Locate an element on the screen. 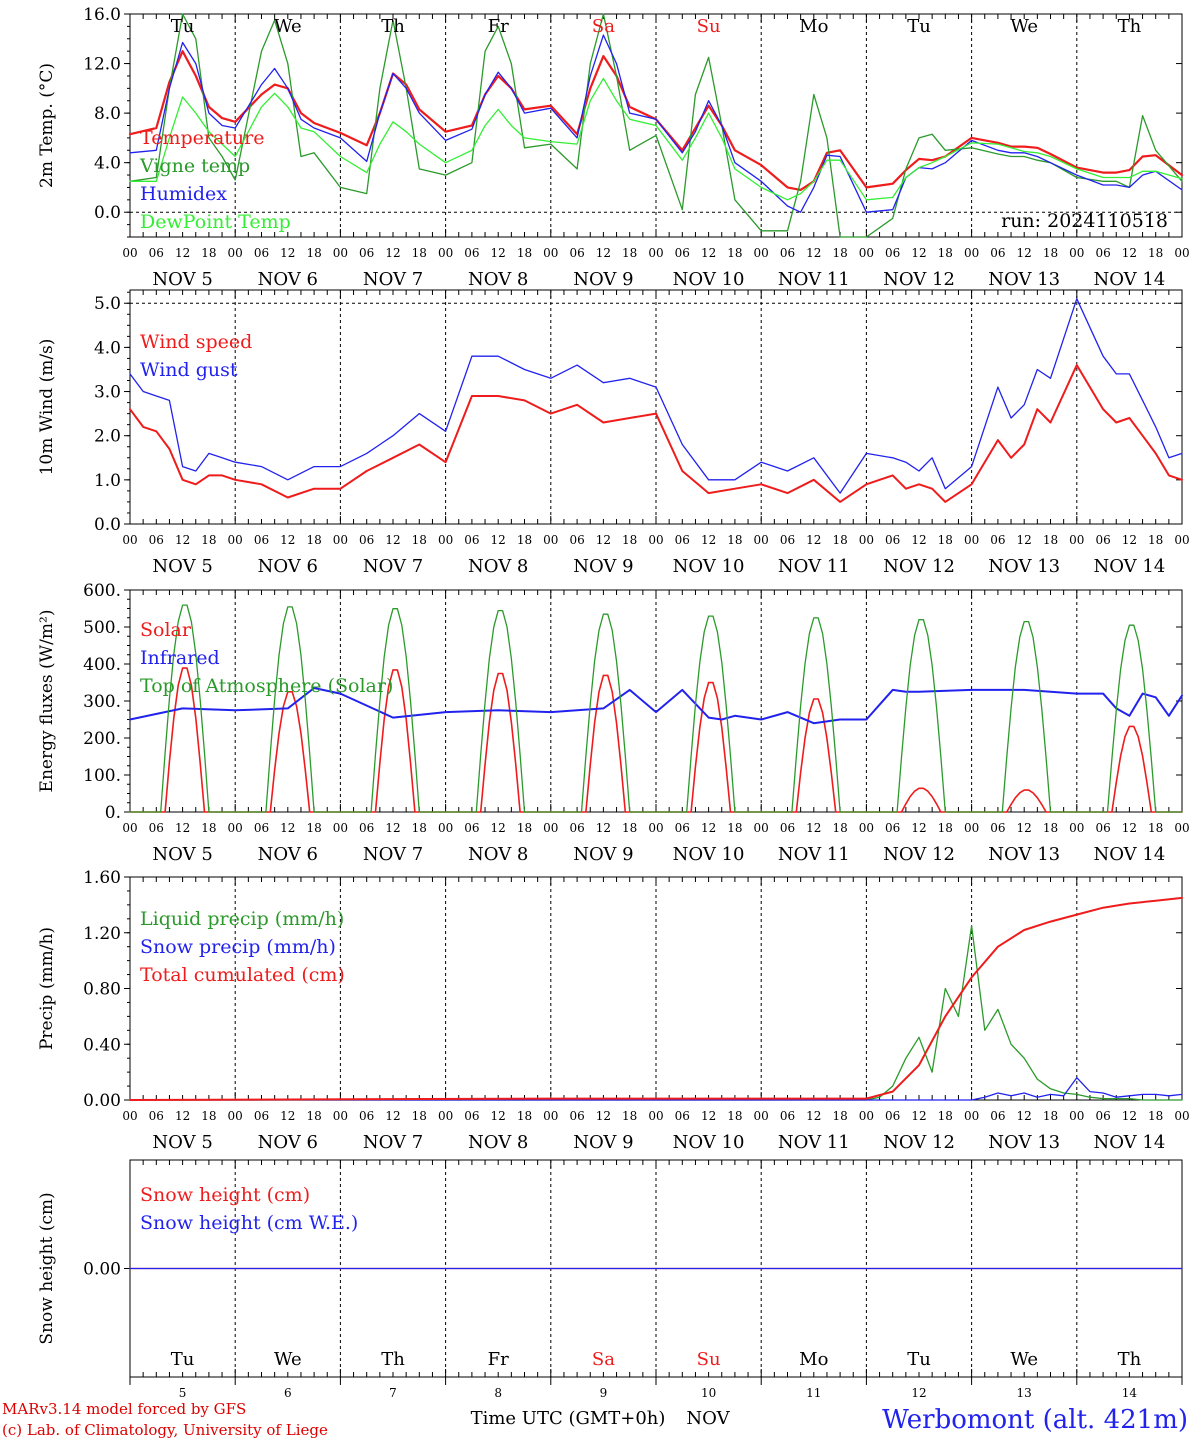 The width and height of the screenshot is (1194, 1440). y-tick-label: 4.0 is located at coordinates (107, 348).